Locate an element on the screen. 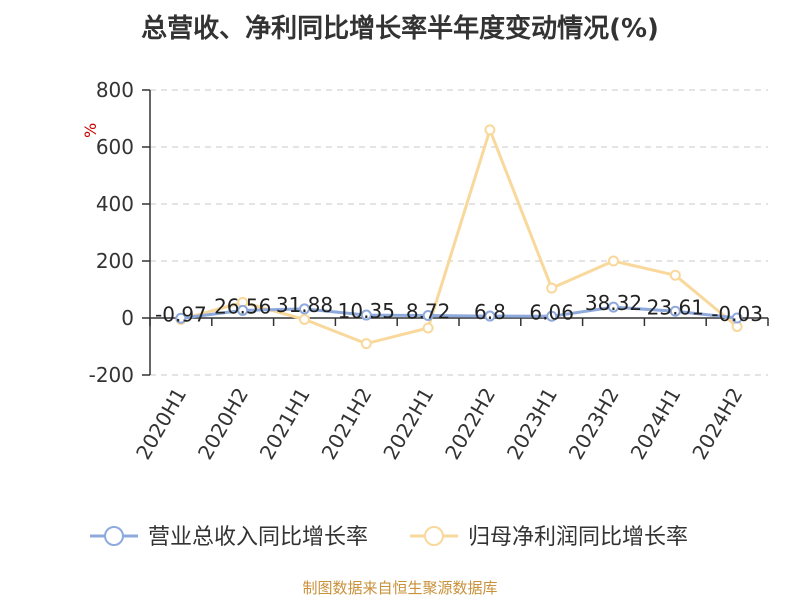  y-tick-label: -200 is located at coordinates (111, 375).